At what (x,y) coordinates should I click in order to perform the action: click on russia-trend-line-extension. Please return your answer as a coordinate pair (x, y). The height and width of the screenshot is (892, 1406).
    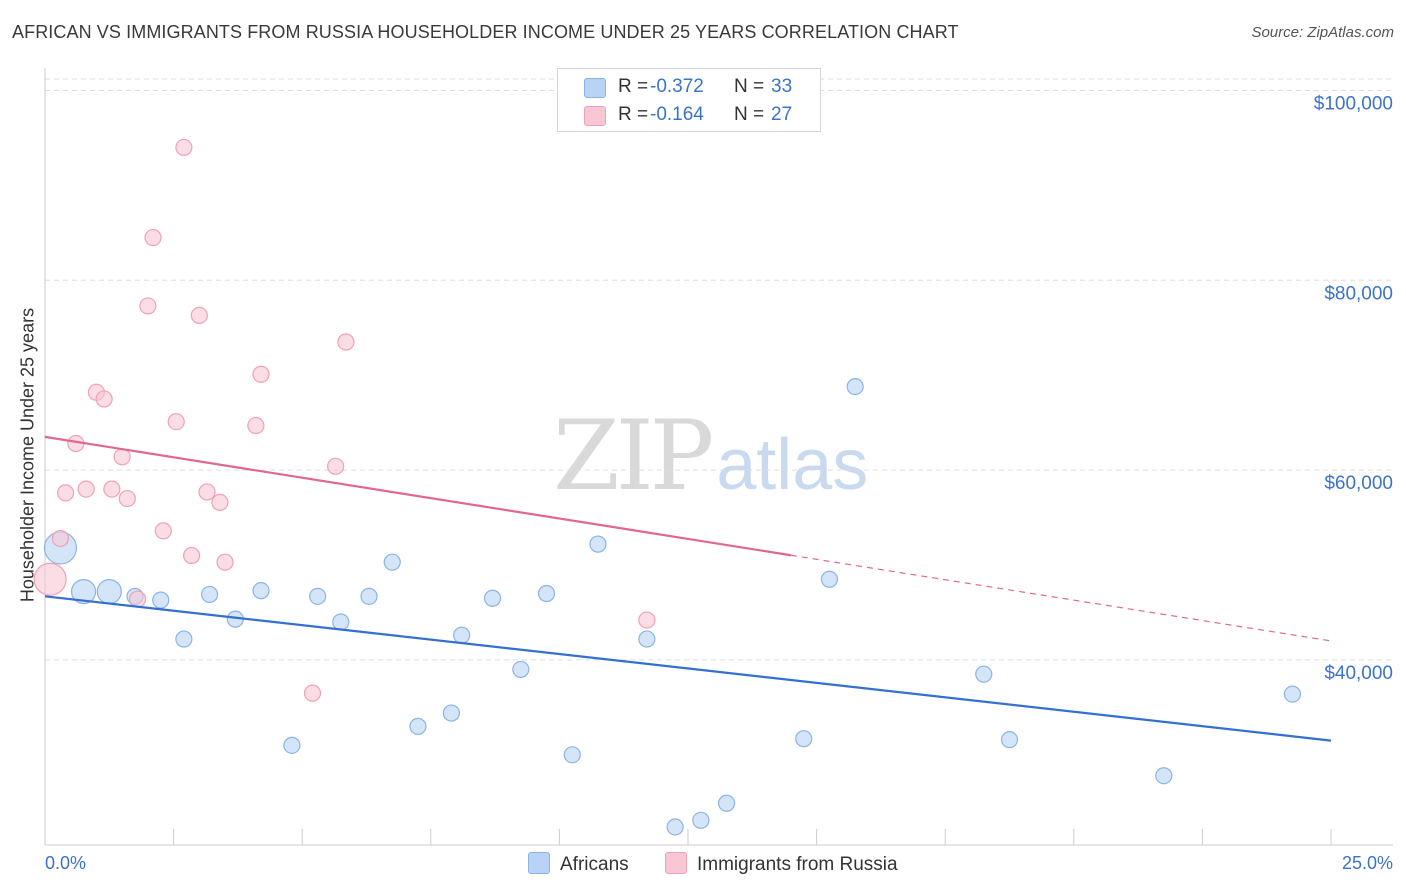
    Looking at the image, I should click on (1061, 598).